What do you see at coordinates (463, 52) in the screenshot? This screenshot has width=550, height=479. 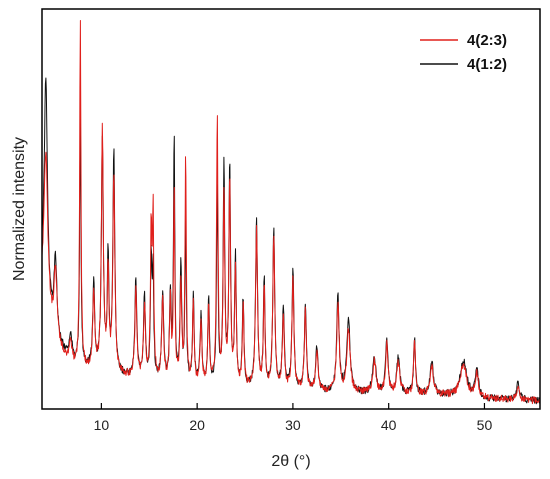 I see `legend: 4(2:3) 4(1:2)` at bounding box center [463, 52].